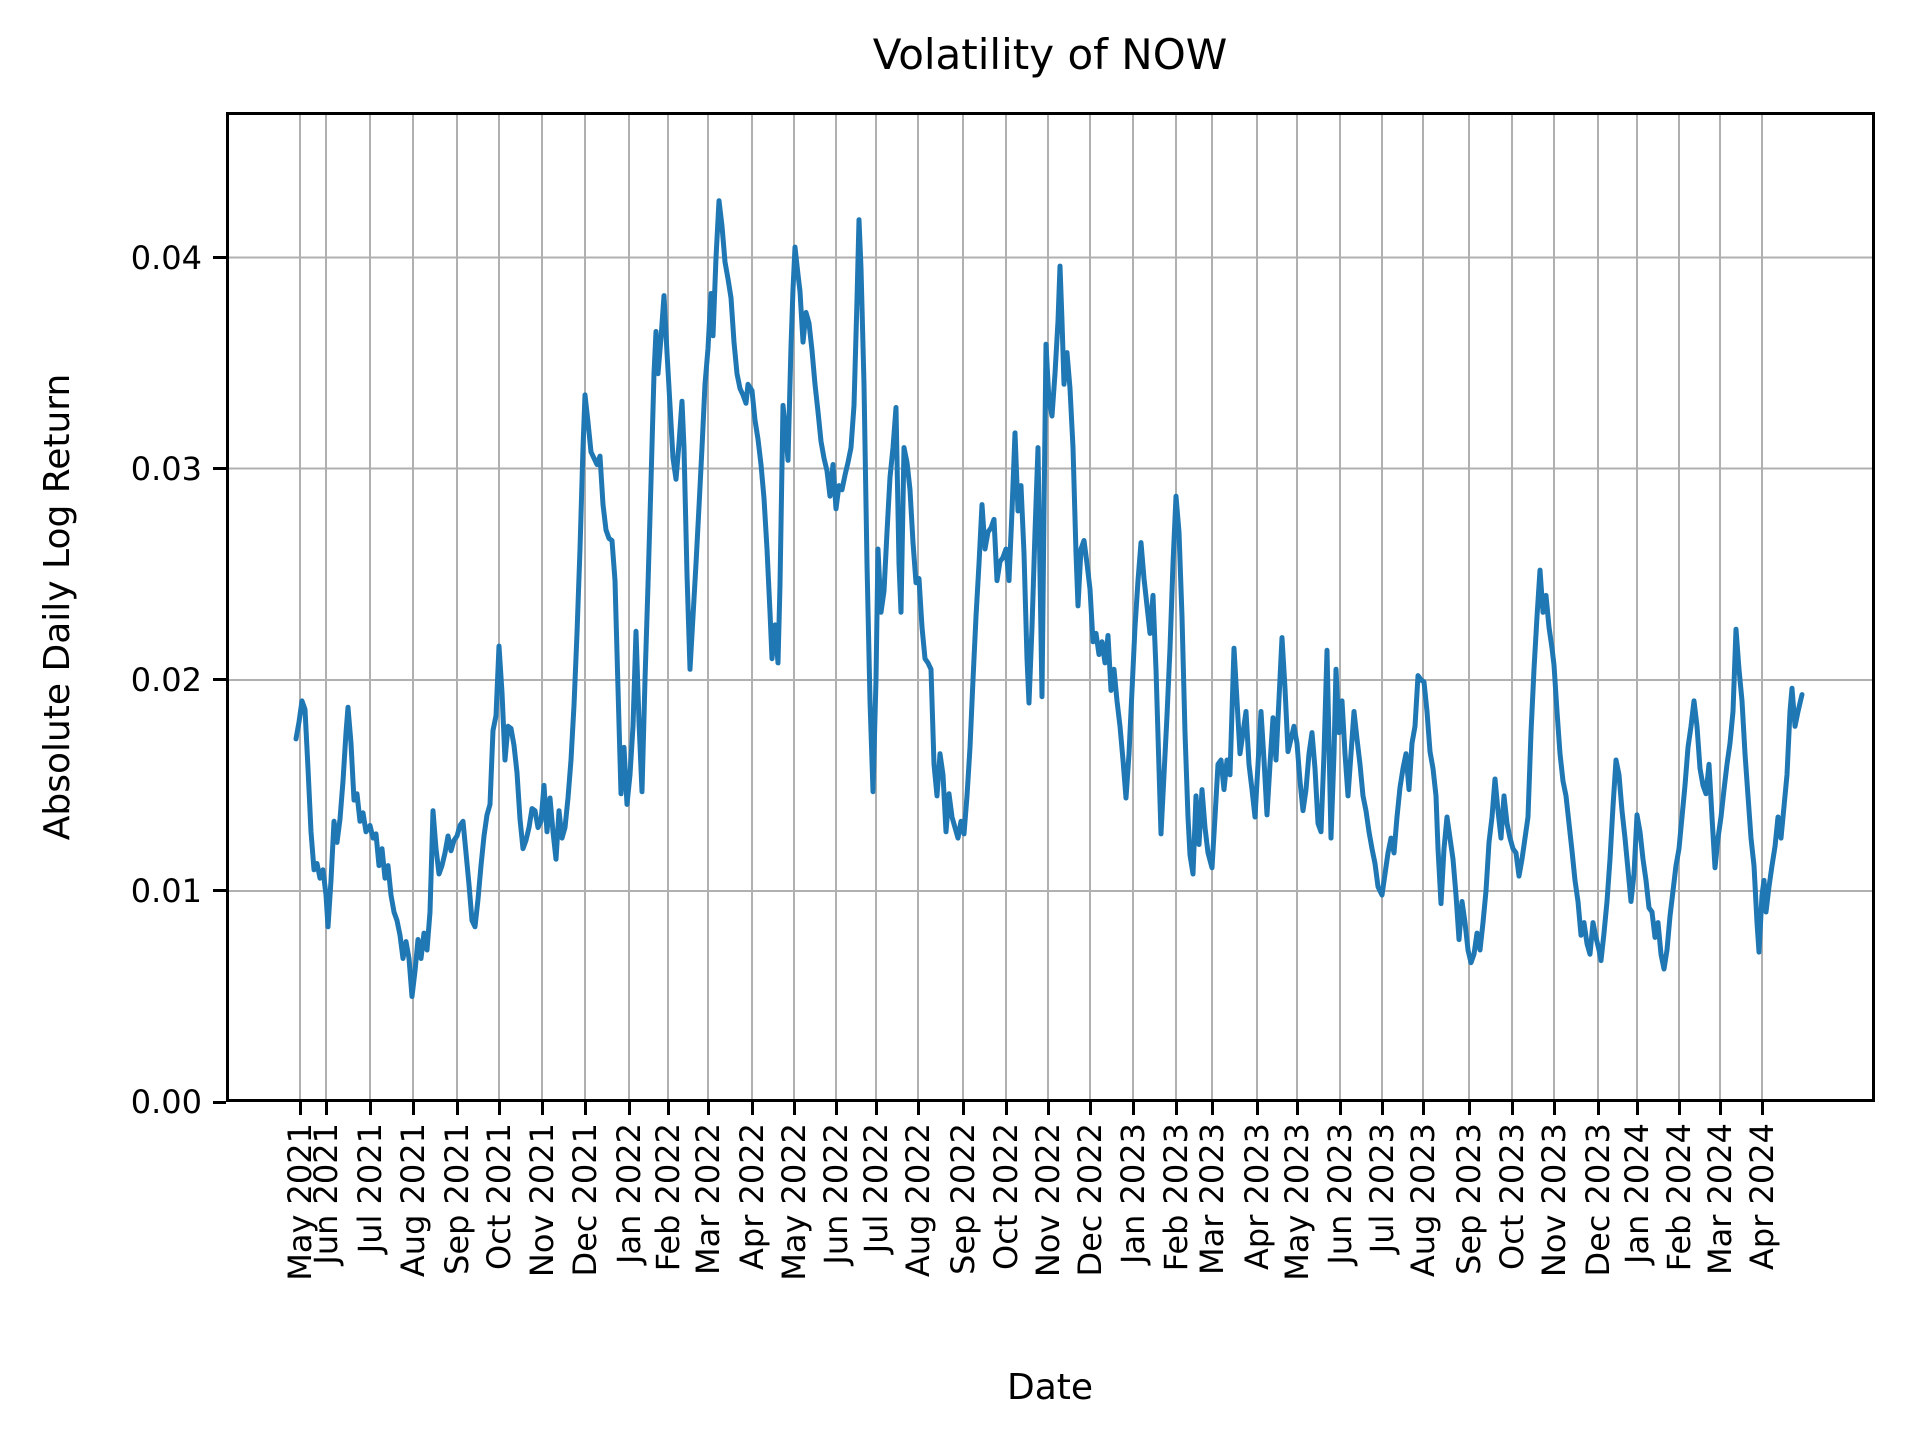 The height and width of the screenshot is (1440, 1920). I want to click on y-tick-label: 0.01, so click(166, 890).